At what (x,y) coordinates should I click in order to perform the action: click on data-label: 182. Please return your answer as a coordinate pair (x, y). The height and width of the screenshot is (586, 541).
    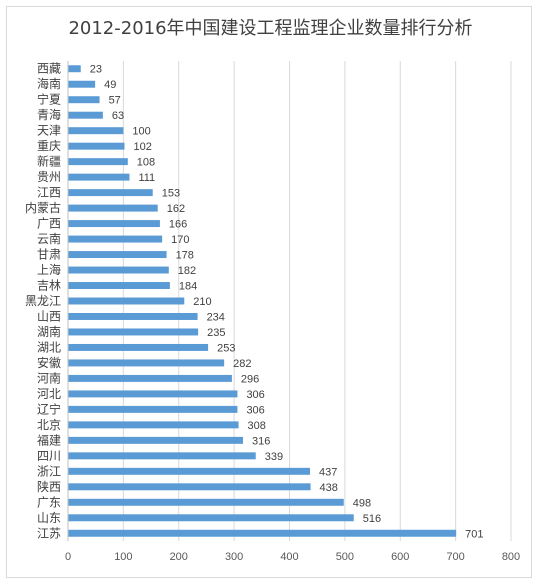
    Looking at the image, I should click on (187, 271).